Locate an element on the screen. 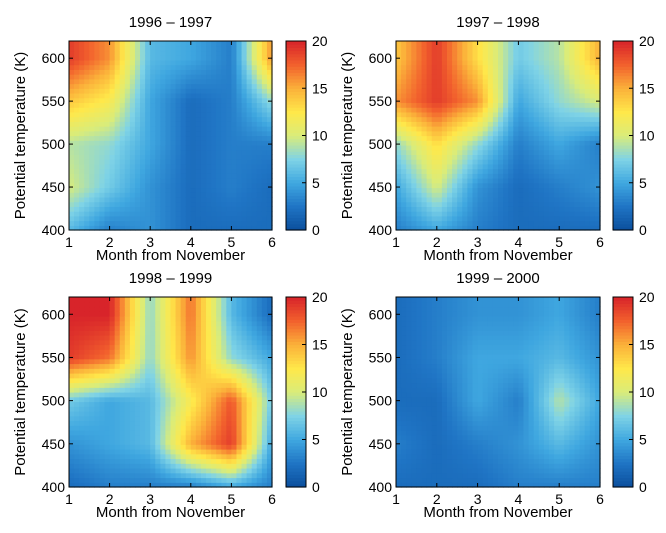 Image resolution: width=666 pixels, height=533 pixels. colorbar-band is located at coordinates (623, 112).